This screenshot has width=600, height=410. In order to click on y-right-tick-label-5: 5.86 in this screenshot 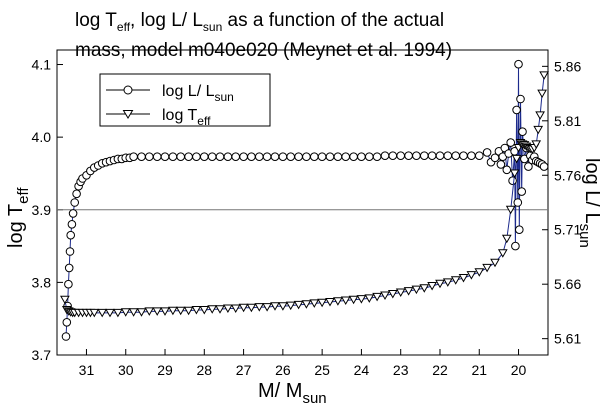, I will do `click(567, 66)`.